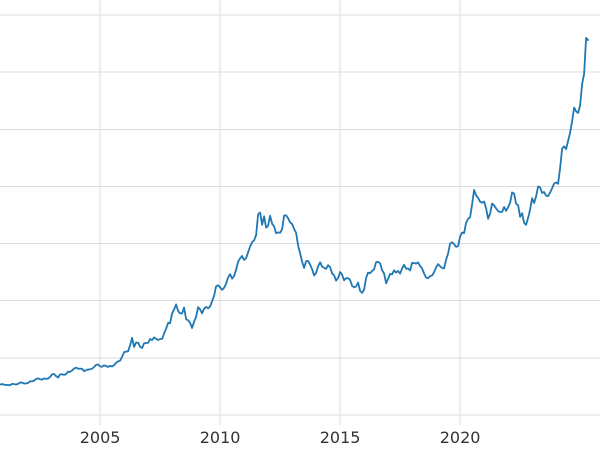 The width and height of the screenshot is (600, 450). I want to click on x-tick-label: 2010, so click(220, 437).